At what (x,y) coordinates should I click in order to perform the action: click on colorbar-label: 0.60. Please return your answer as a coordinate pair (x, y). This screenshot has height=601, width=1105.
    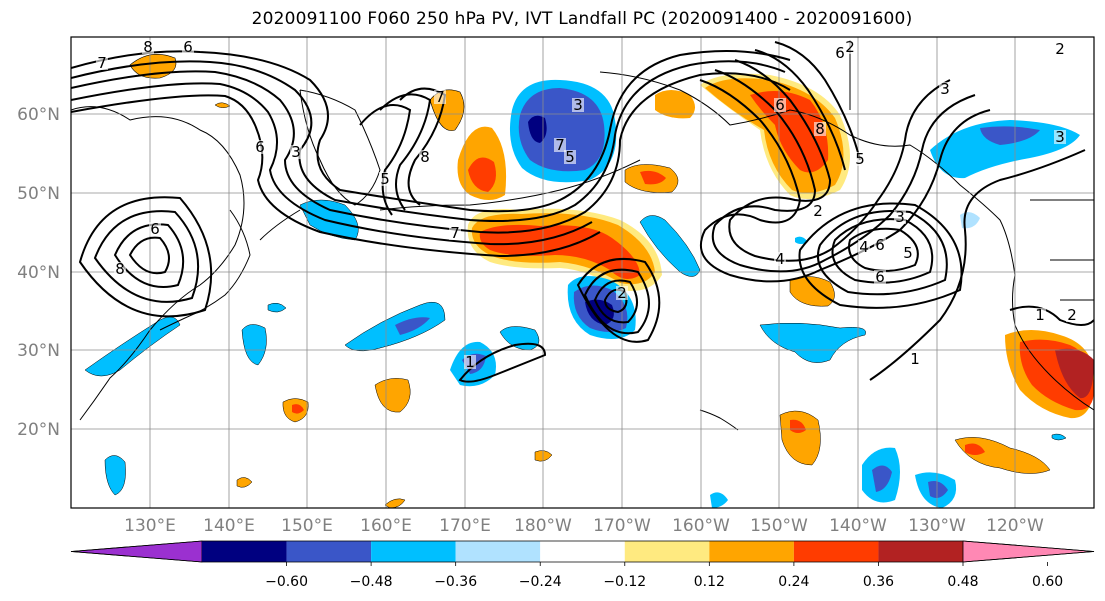
    Looking at the image, I should click on (1047, 582).